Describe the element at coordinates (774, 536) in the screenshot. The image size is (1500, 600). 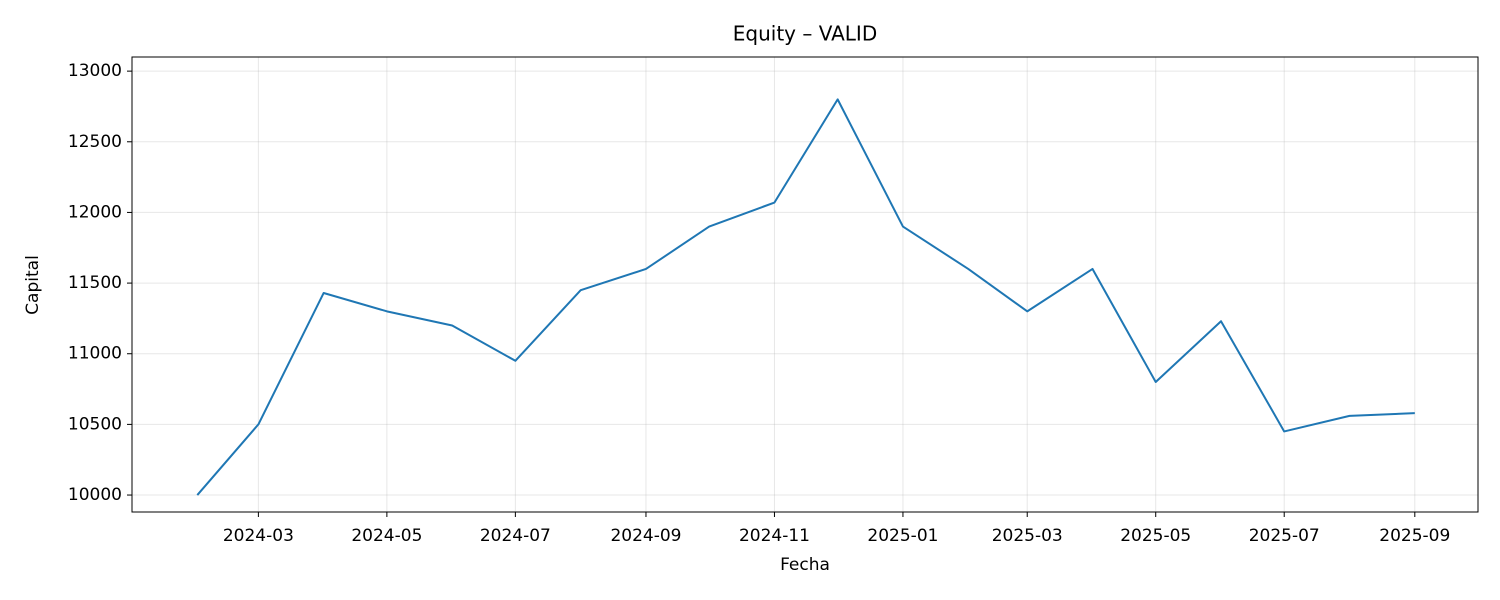
I see `x-tick-label: 2024-11` at that location.